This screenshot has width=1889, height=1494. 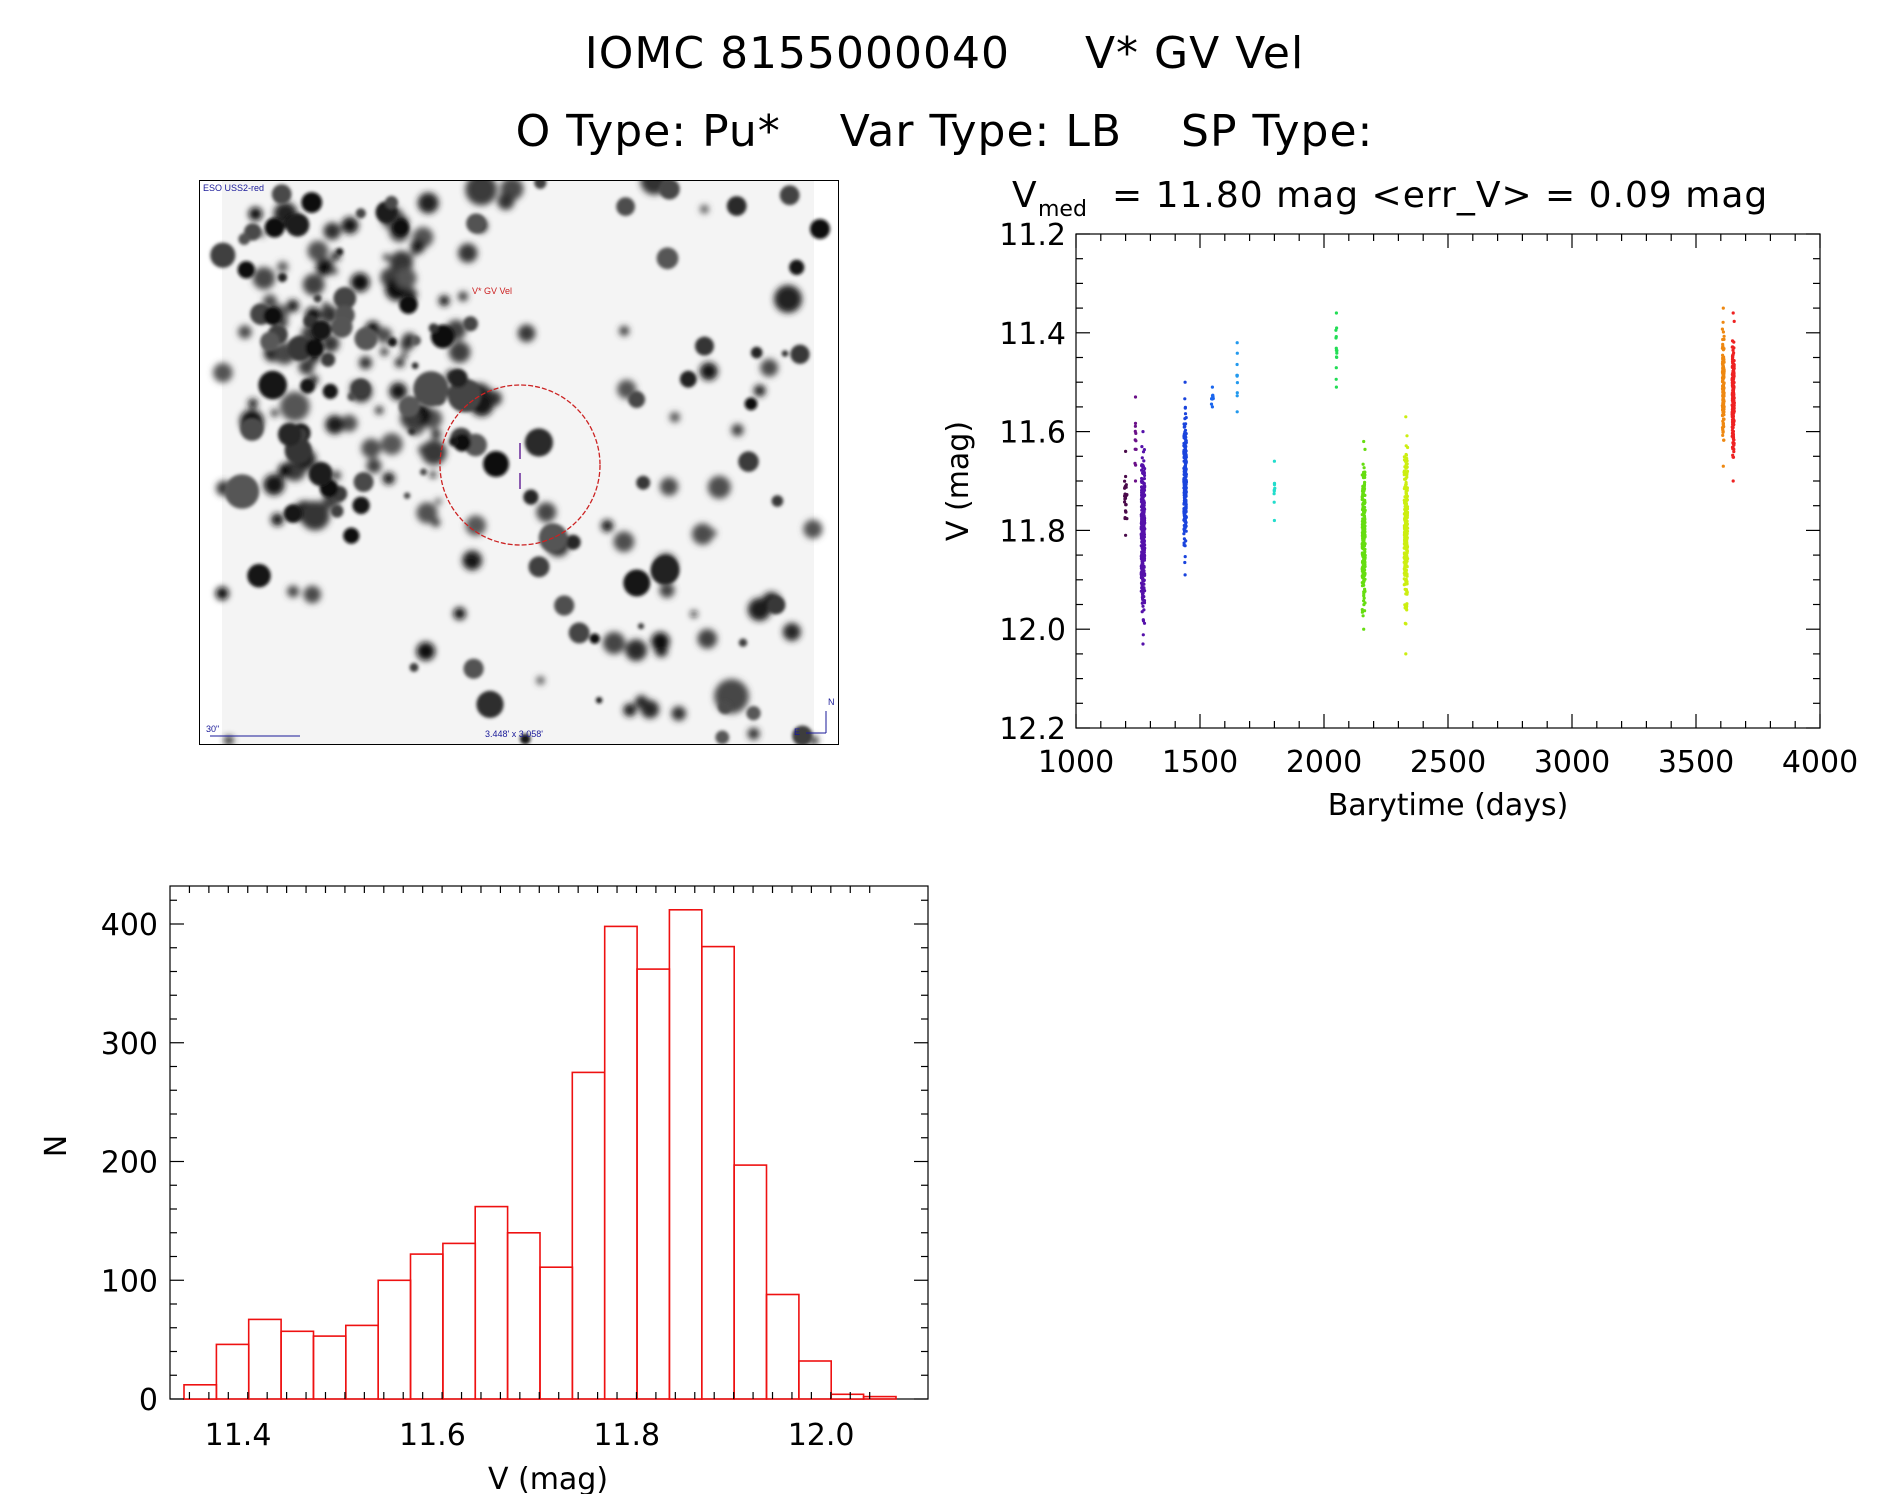 What do you see at coordinates (1324, 762) in the screenshot?
I see `x-tick-label: 2000` at bounding box center [1324, 762].